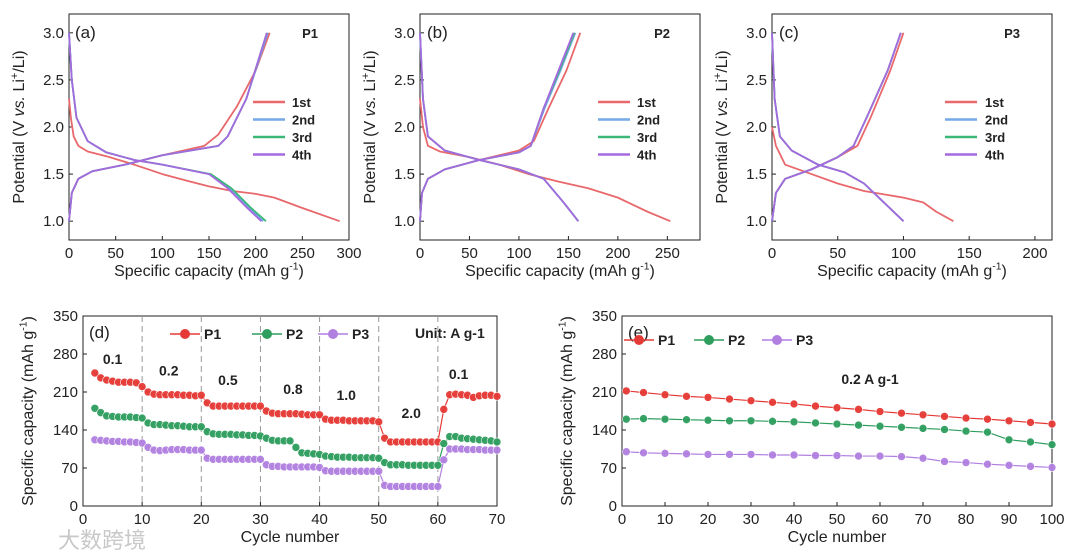  What do you see at coordinates (404, 33) in the screenshot?
I see `y-tick-label: 3.0` at bounding box center [404, 33].